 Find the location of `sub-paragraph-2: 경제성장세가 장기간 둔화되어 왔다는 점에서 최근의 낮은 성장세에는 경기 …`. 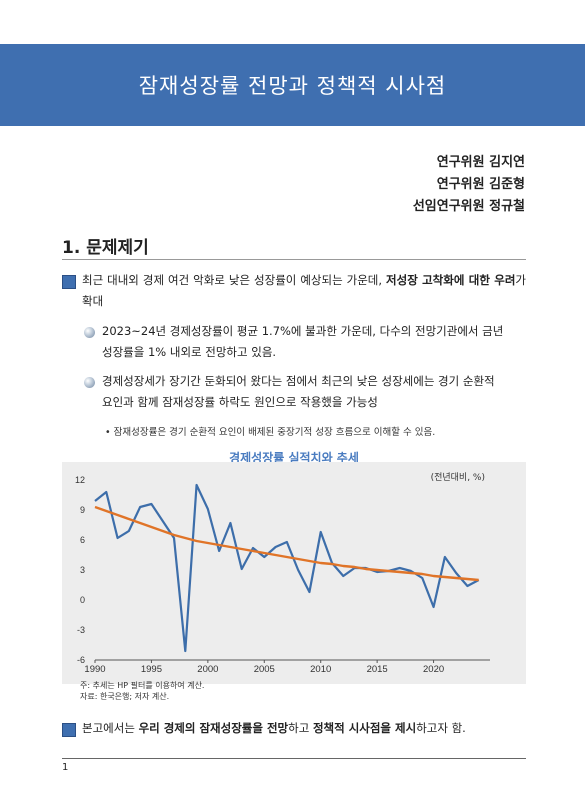

sub-paragraph-2: 경제성장세가 장기간 둔화되어 왔다는 점에서 최근의 낮은 성장세에는 경기 … is located at coordinates (314, 392).